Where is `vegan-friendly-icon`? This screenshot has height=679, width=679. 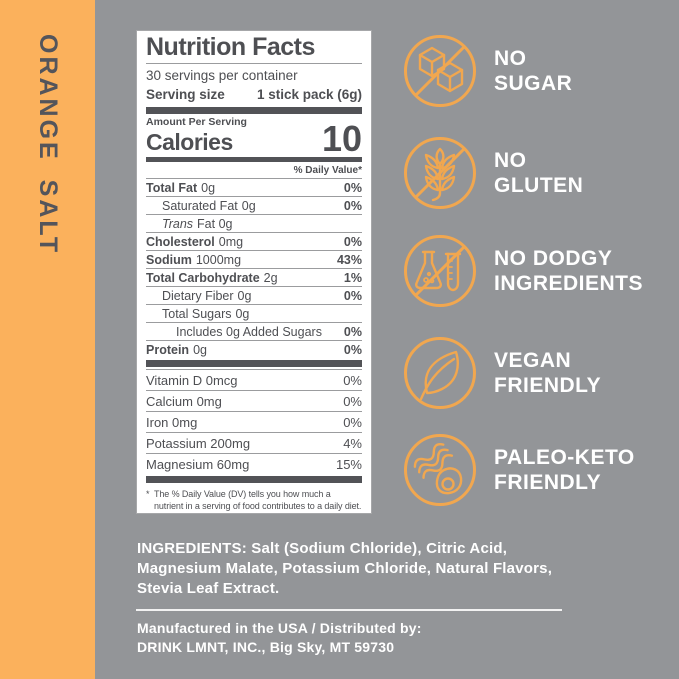
vegan-friendly-icon is located at coordinates (440, 373).